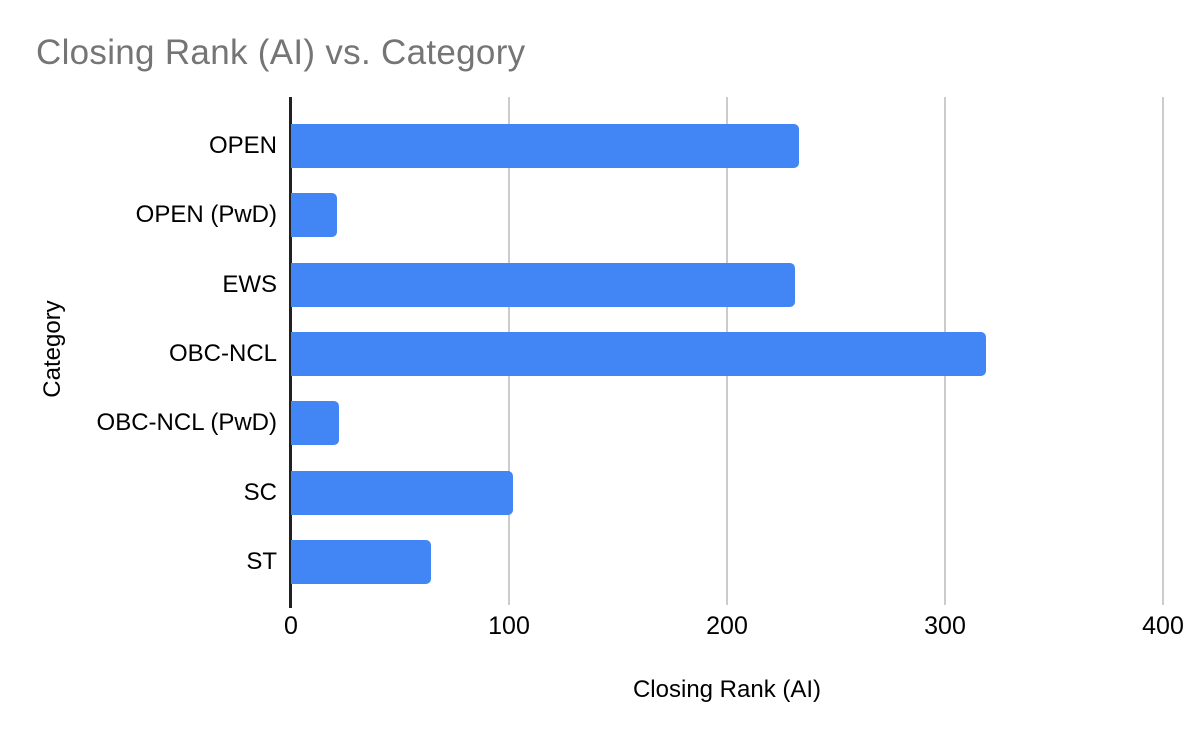 This screenshot has height=742, width=1200. Describe the element at coordinates (945, 626) in the screenshot. I see `x-tick-label: 300` at that location.